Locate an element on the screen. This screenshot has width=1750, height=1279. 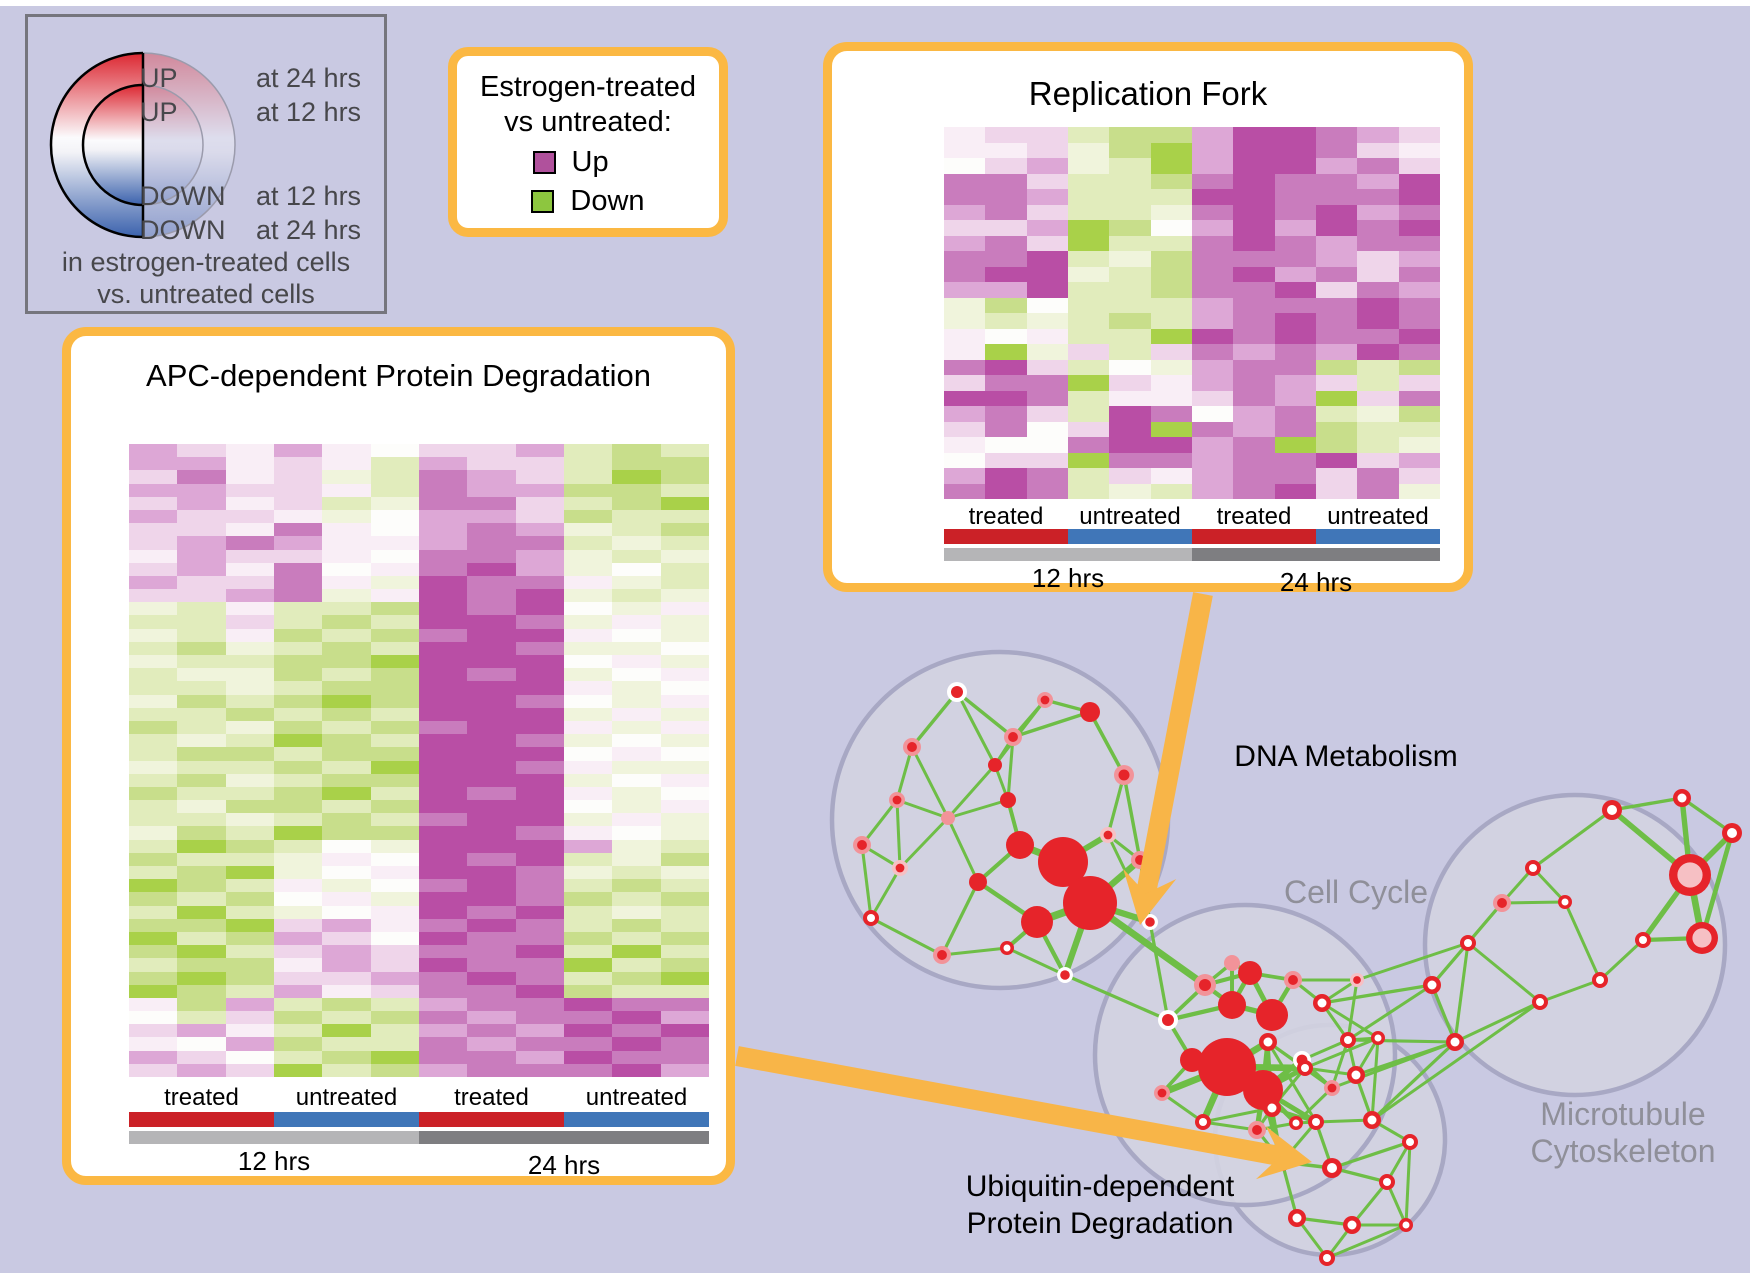
apc-time-bar is located at coordinates (419, 1137).